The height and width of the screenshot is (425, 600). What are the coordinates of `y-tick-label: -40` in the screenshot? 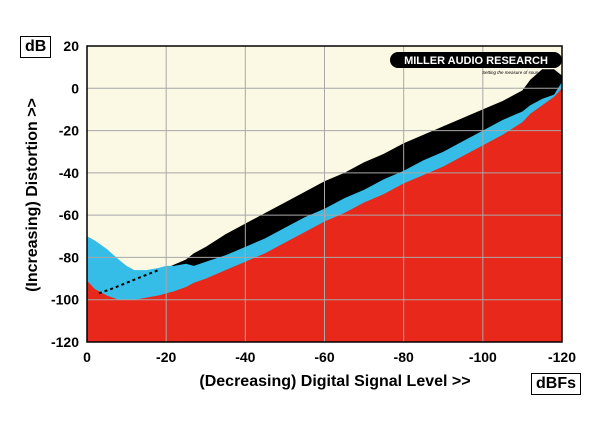 It's located at (69, 173).